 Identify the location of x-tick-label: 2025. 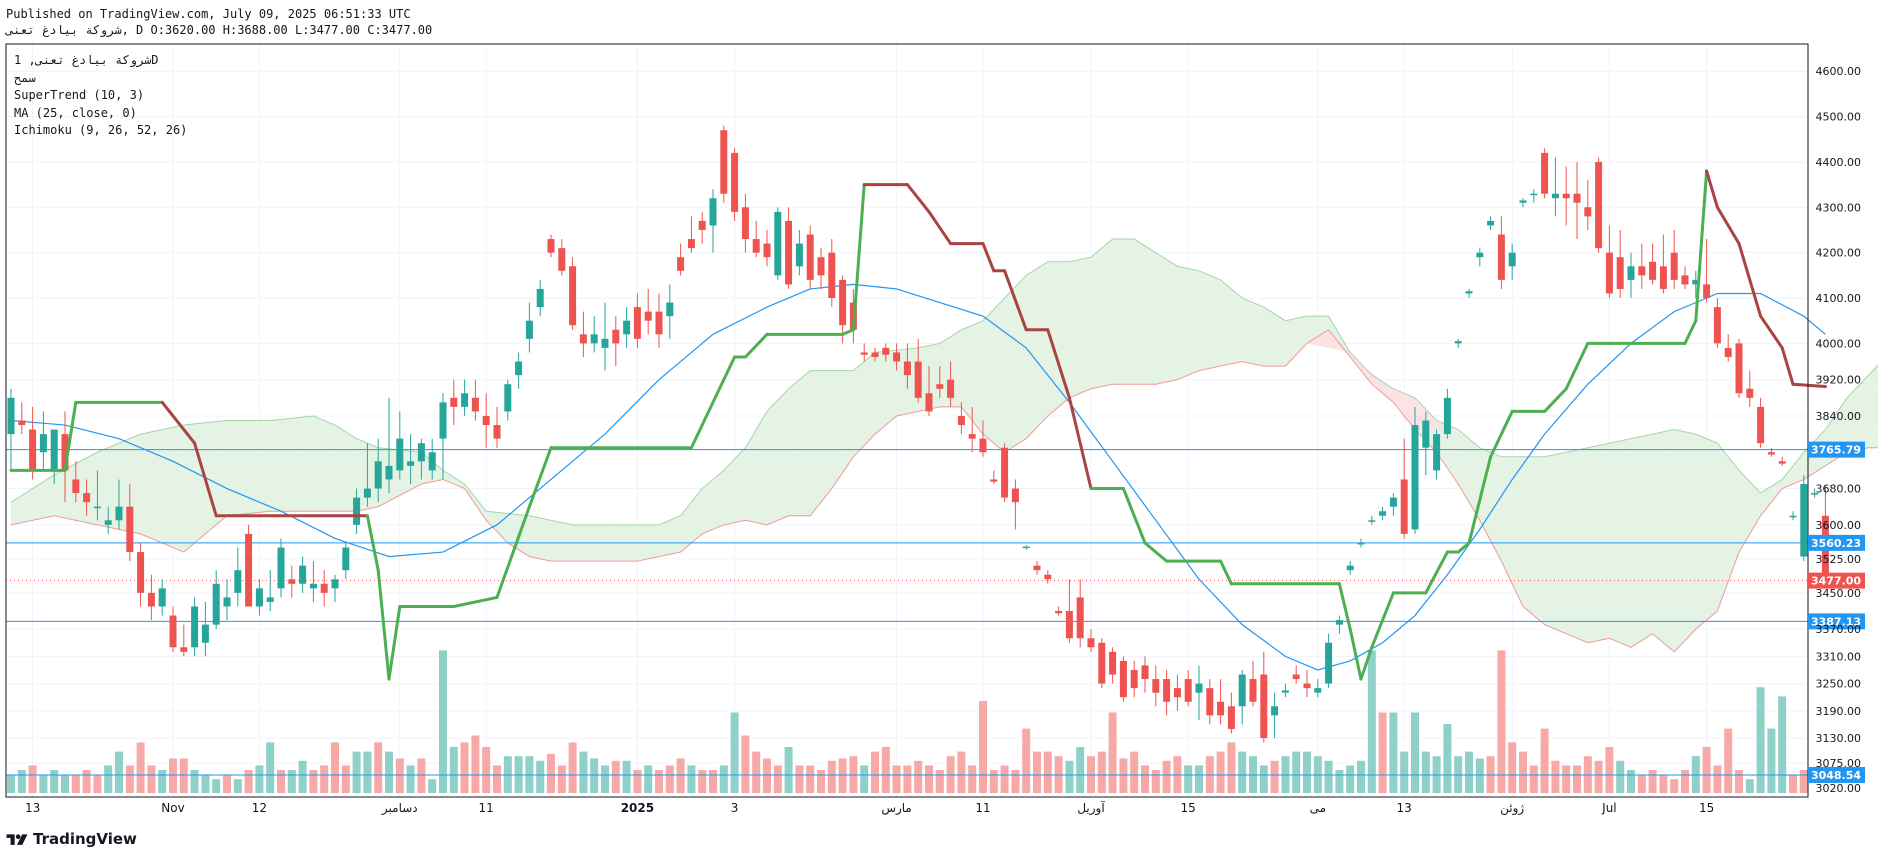
(637, 808).